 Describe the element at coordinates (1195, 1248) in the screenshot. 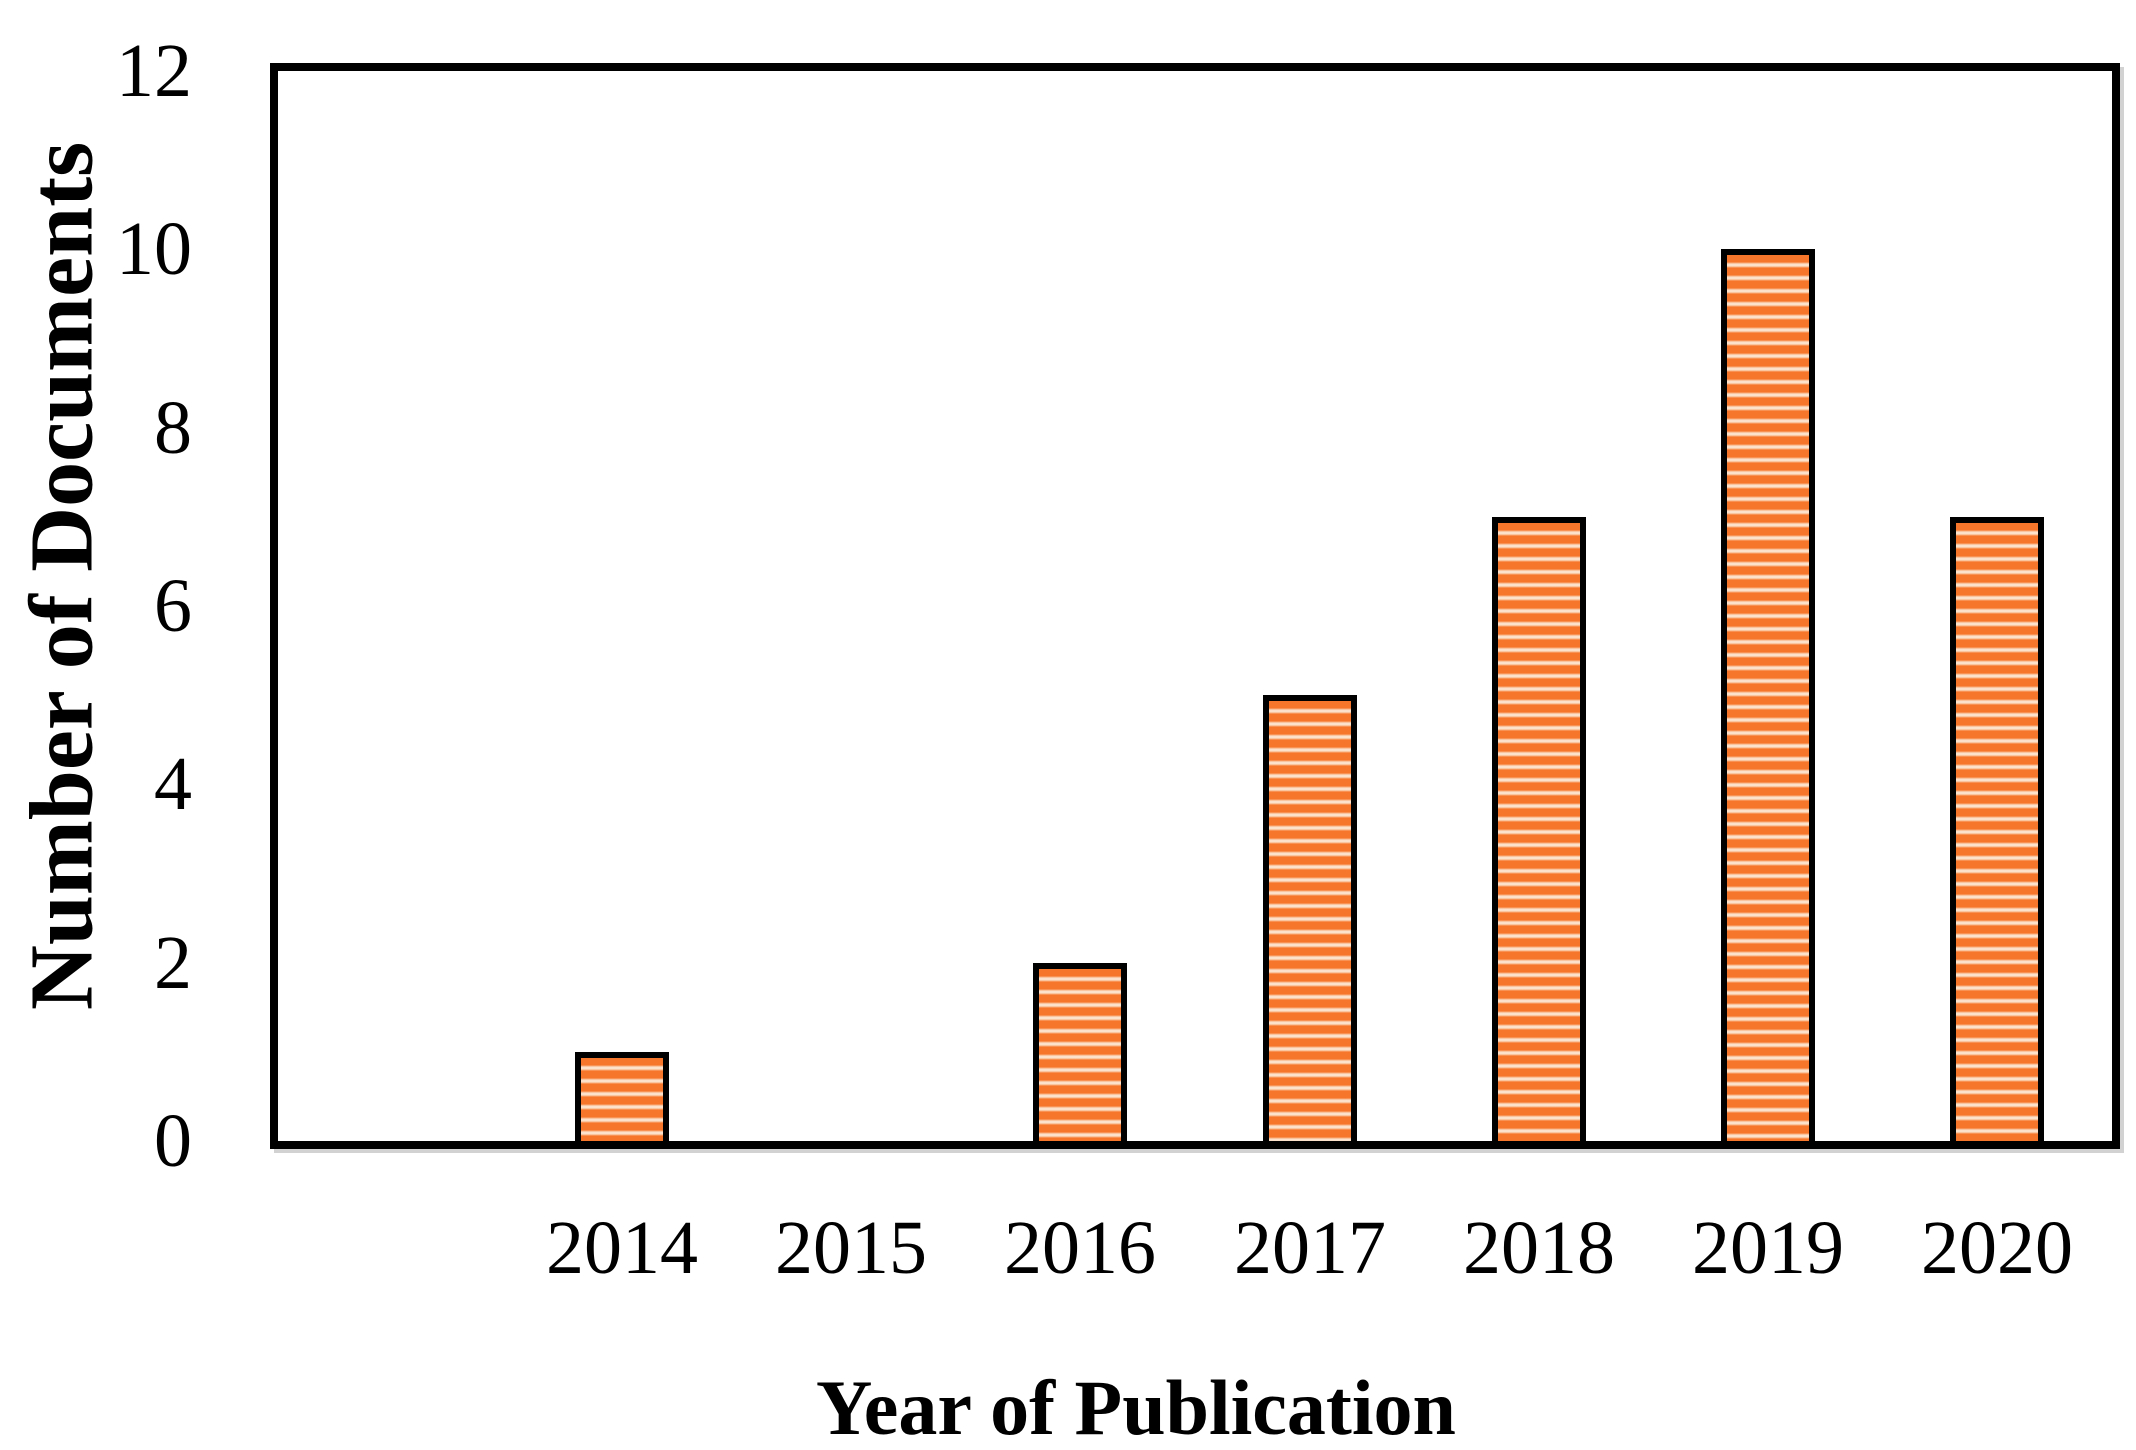

I see `x-axis-tick-labels: 2014 2015 2016 2017 2018 2019 2020` at that location.